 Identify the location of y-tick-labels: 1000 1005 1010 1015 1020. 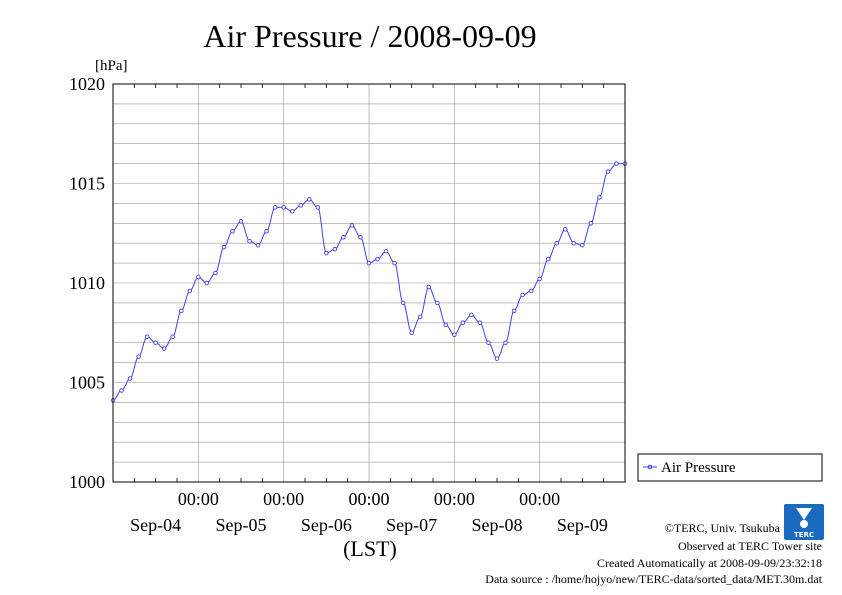
(87, 283).